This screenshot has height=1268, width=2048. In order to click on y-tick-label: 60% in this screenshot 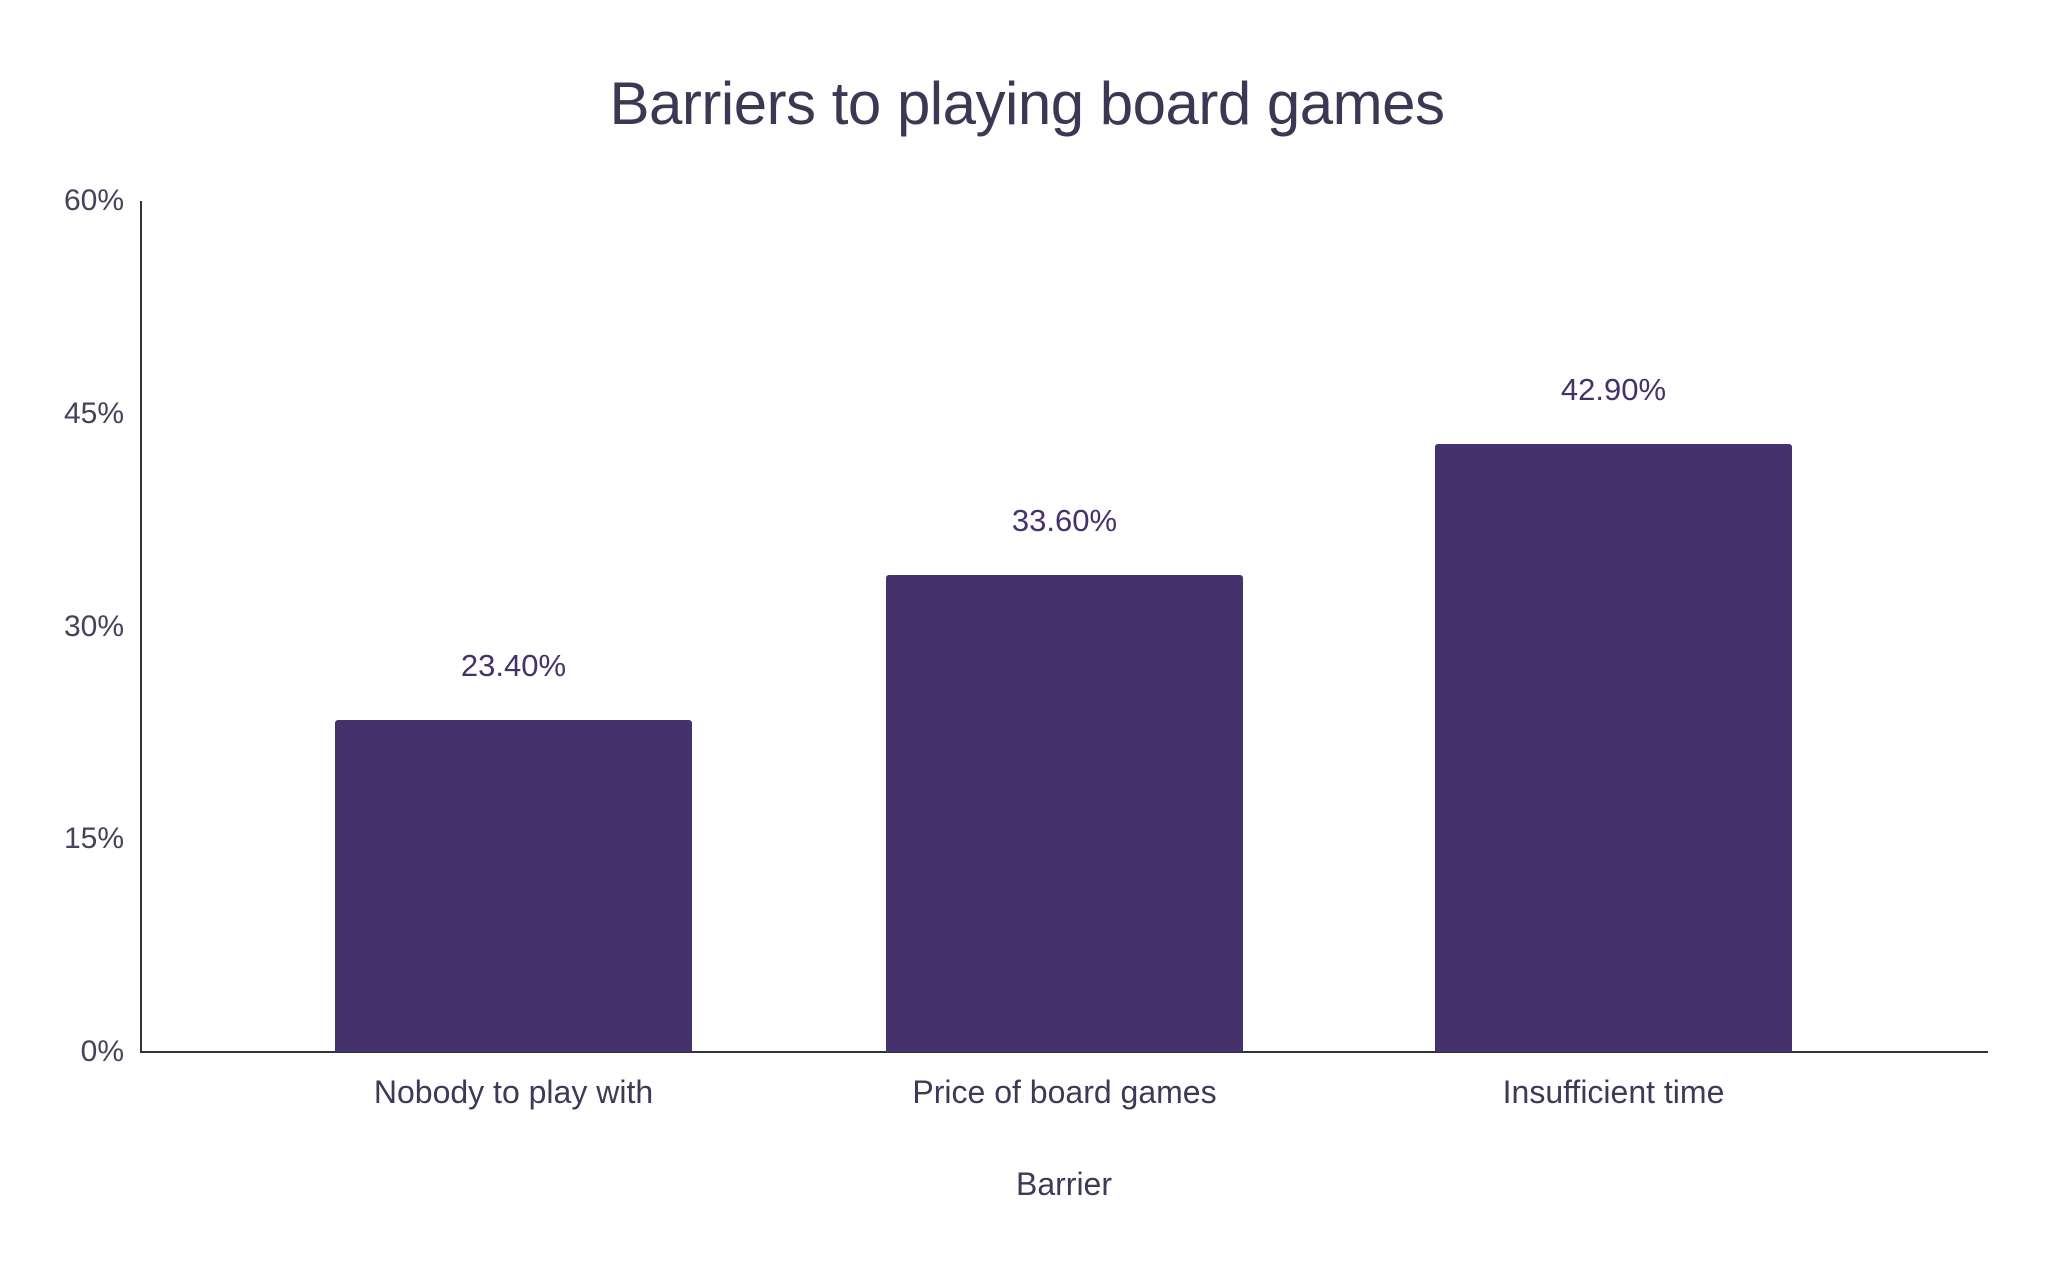, I will do `click(93, 200)`.